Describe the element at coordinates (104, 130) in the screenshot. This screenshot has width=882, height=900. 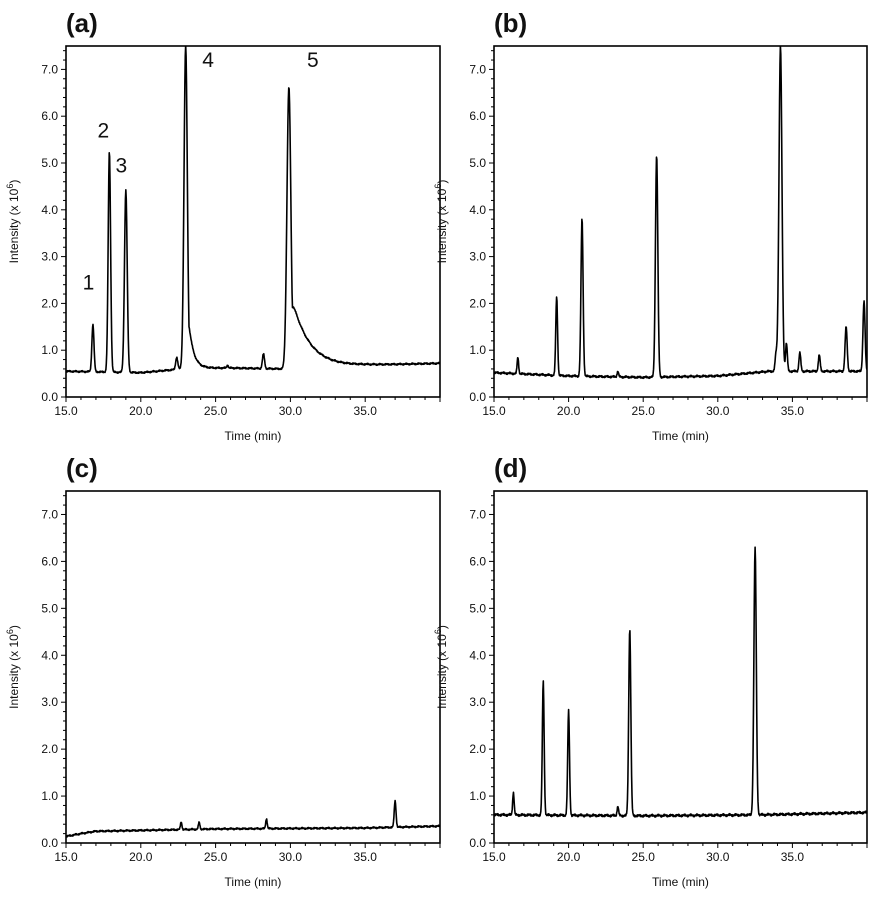
I see `peak-number-label: 2` at that location.